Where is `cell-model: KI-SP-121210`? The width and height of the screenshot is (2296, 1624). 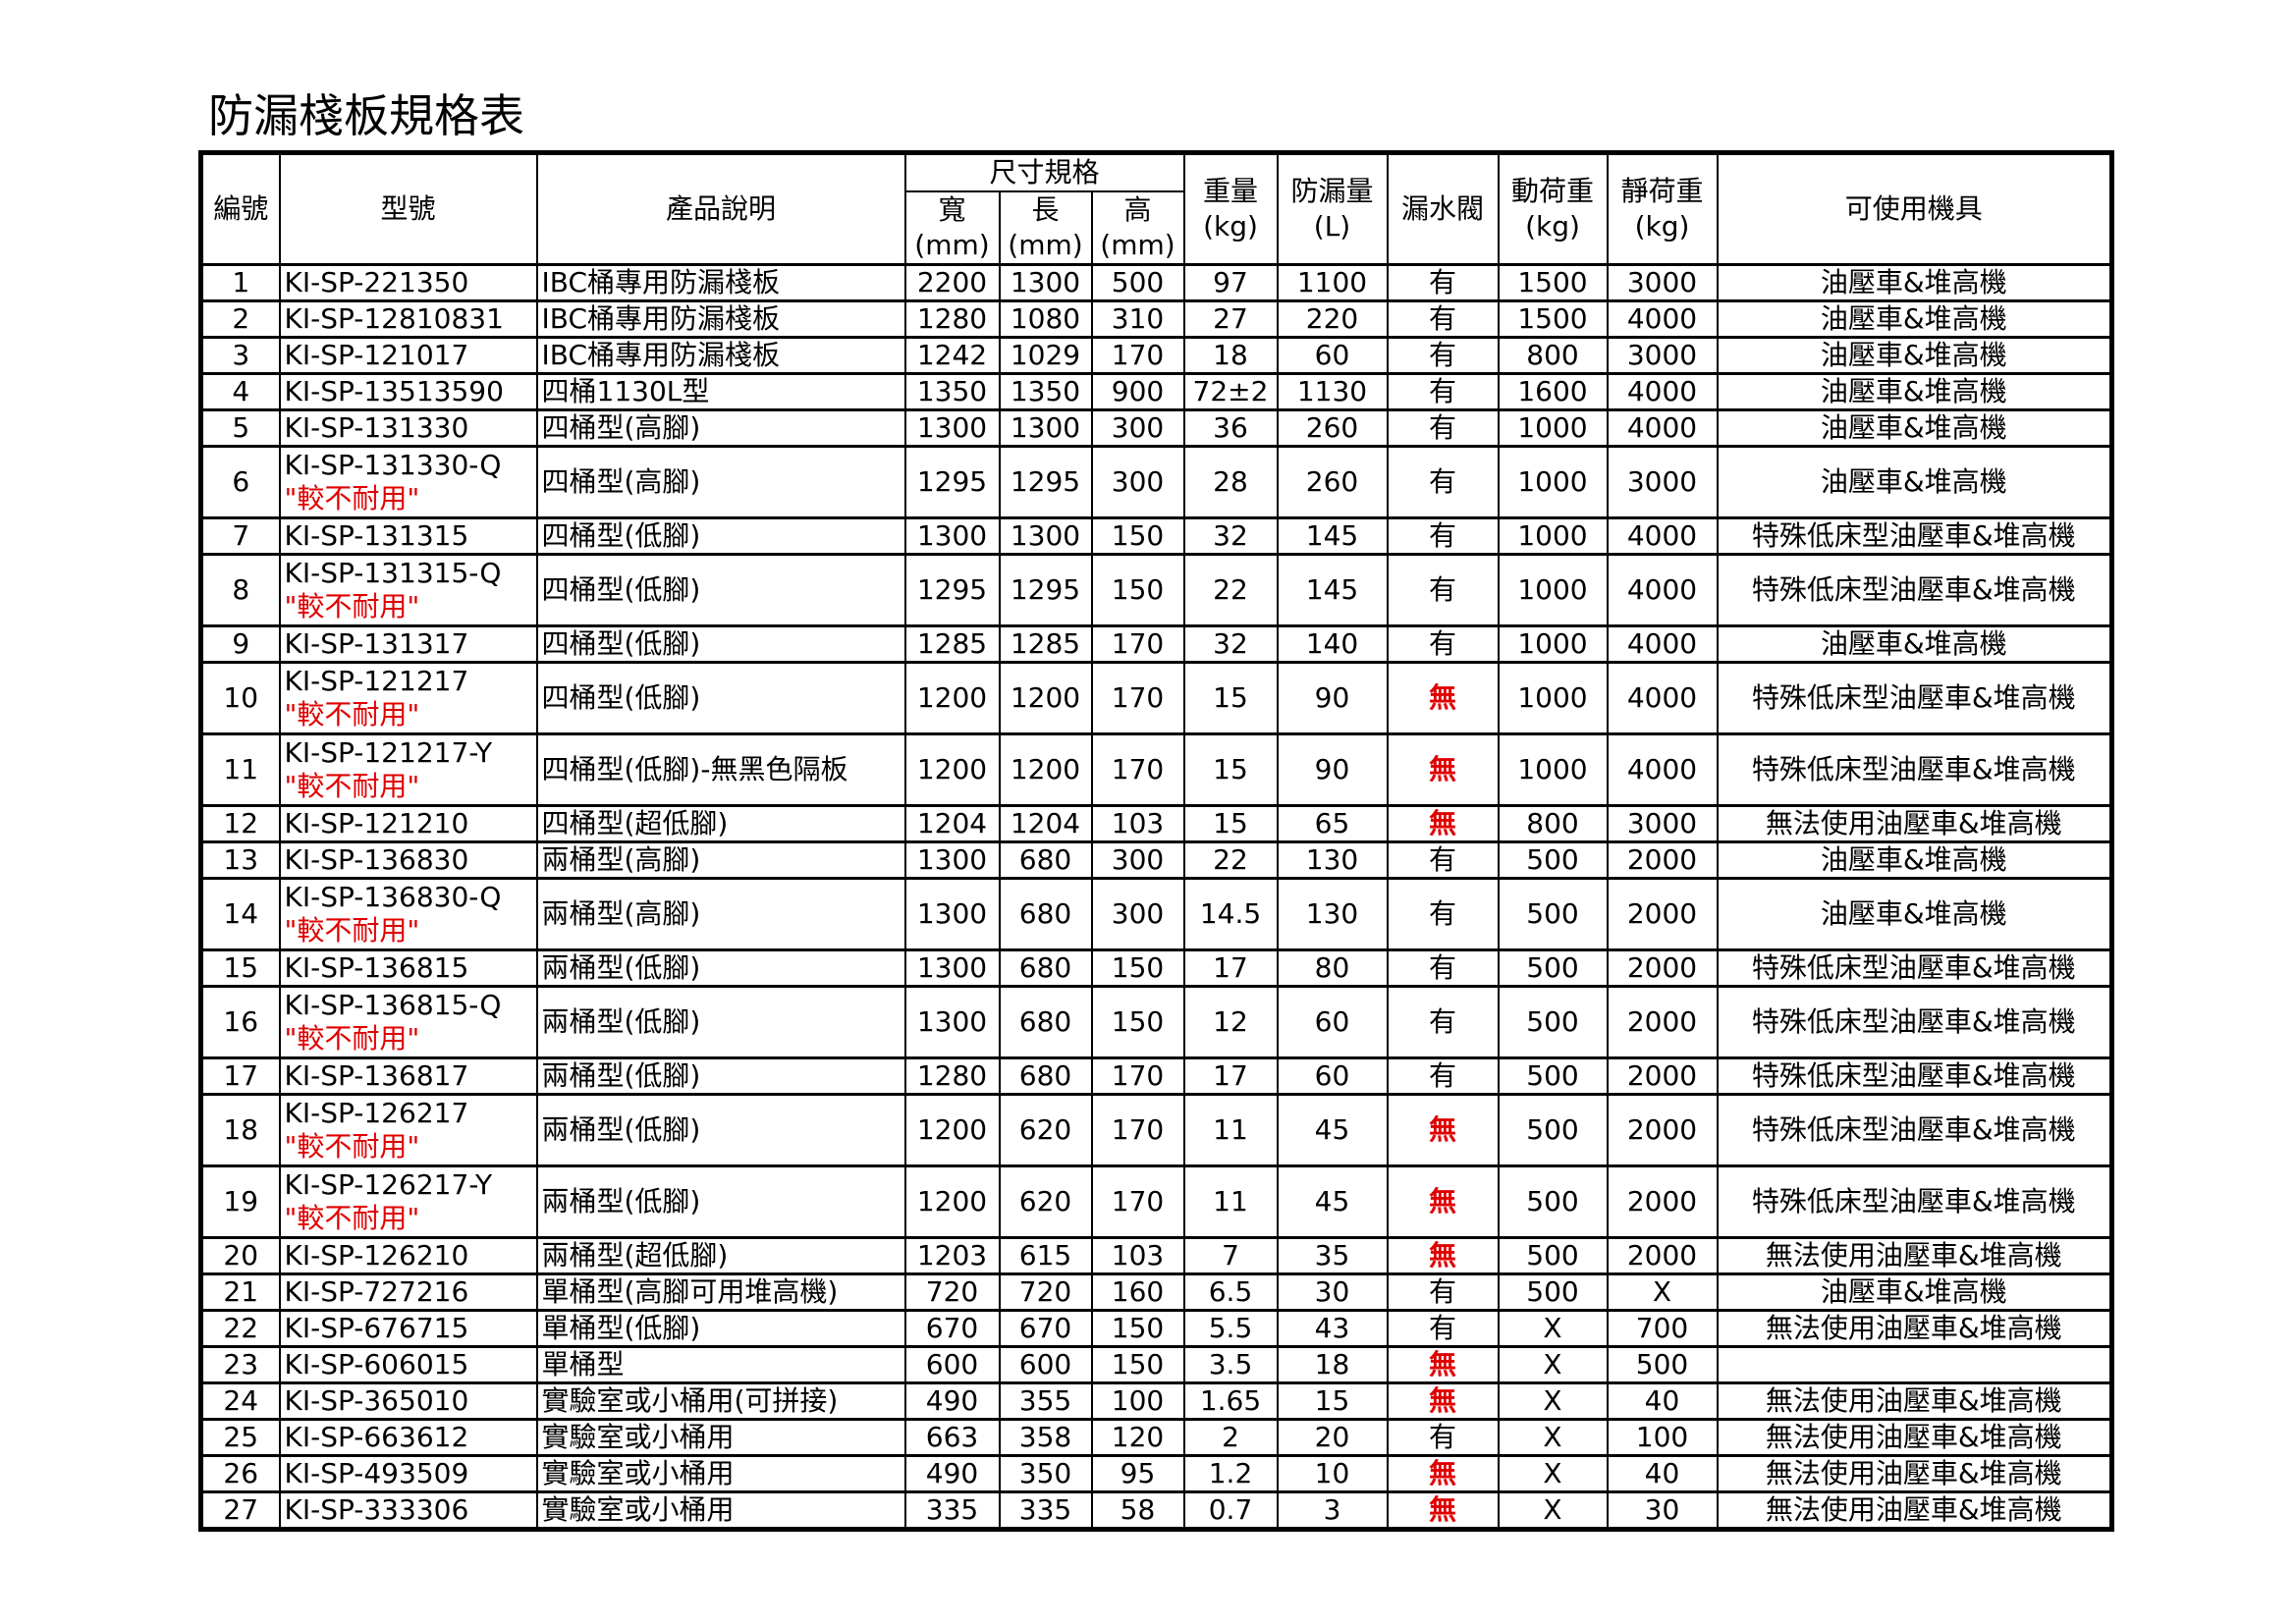 cell-model: KI-SP-121210 is located at coordinates (408, 823).